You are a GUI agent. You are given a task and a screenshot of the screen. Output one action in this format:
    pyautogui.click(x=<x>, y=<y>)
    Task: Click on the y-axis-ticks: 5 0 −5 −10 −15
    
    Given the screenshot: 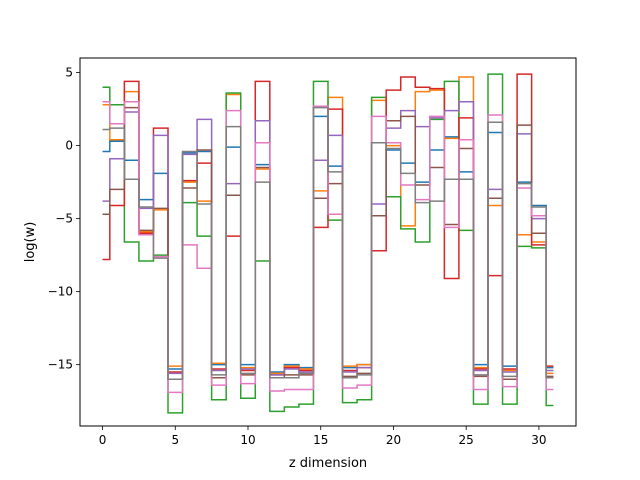 What is the action you would take?
    pyautogui.click(x=64, y=219)
    